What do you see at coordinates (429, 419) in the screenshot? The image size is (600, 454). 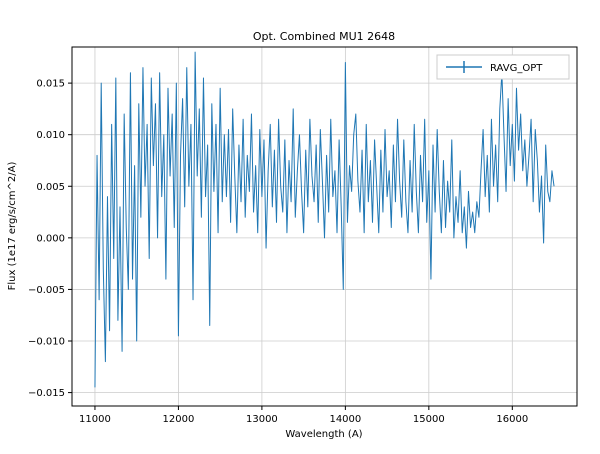 I see `x-tick-label: 15000` at bounding box center [429, 419].